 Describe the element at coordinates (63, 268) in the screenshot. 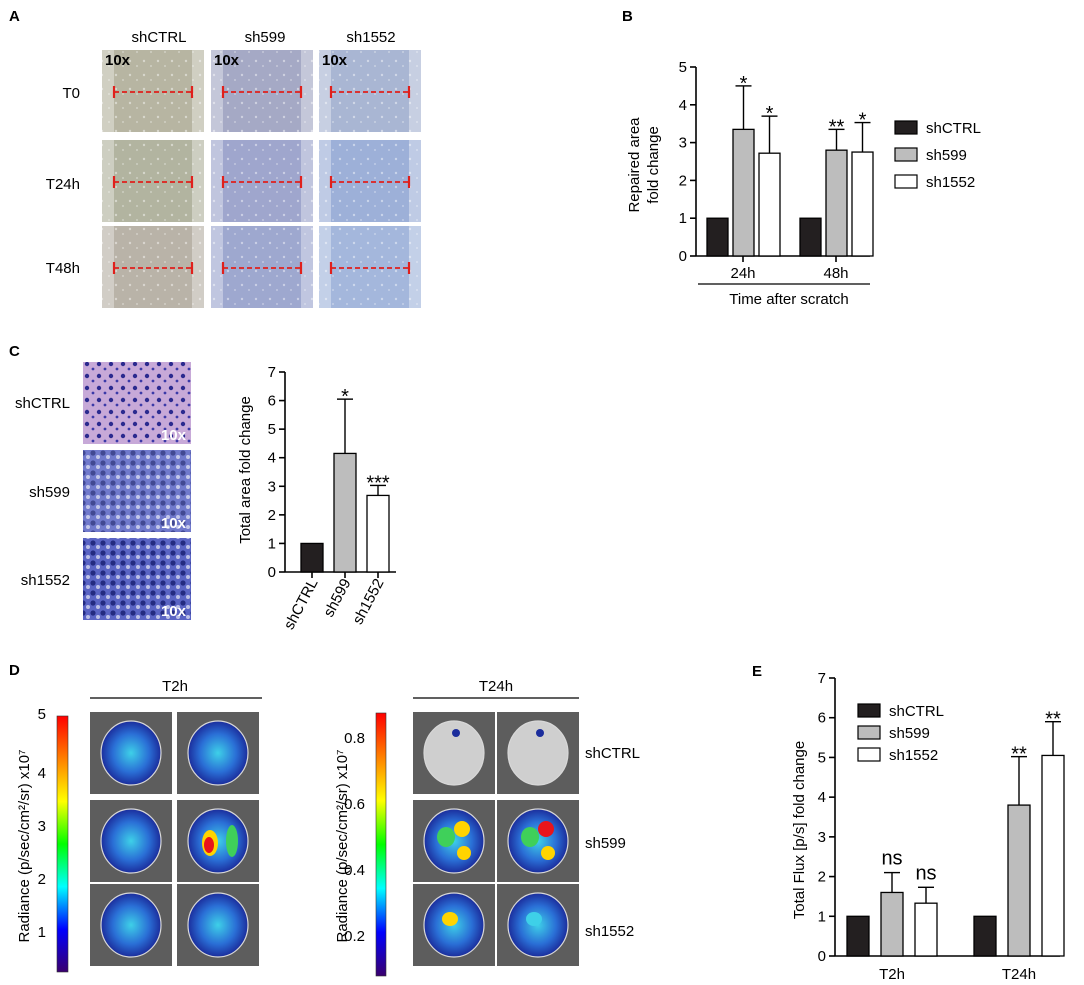

I see `scratch-row-label: T48h` at that location.